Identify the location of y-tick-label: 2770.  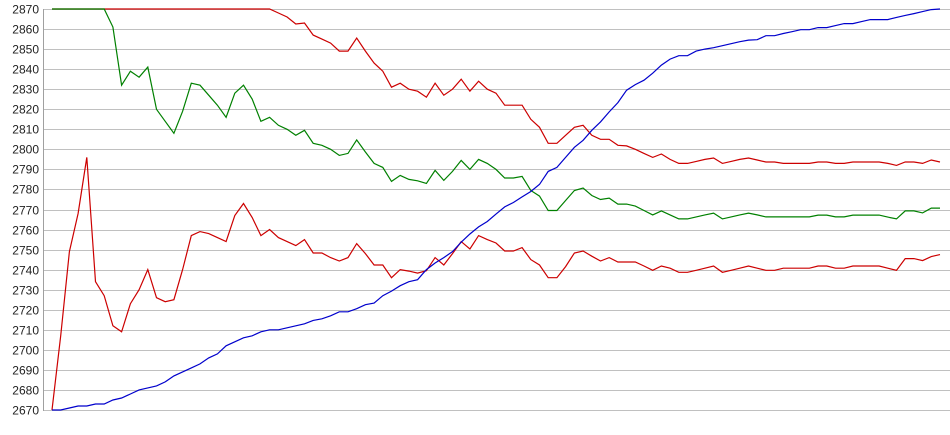
(25, 211).